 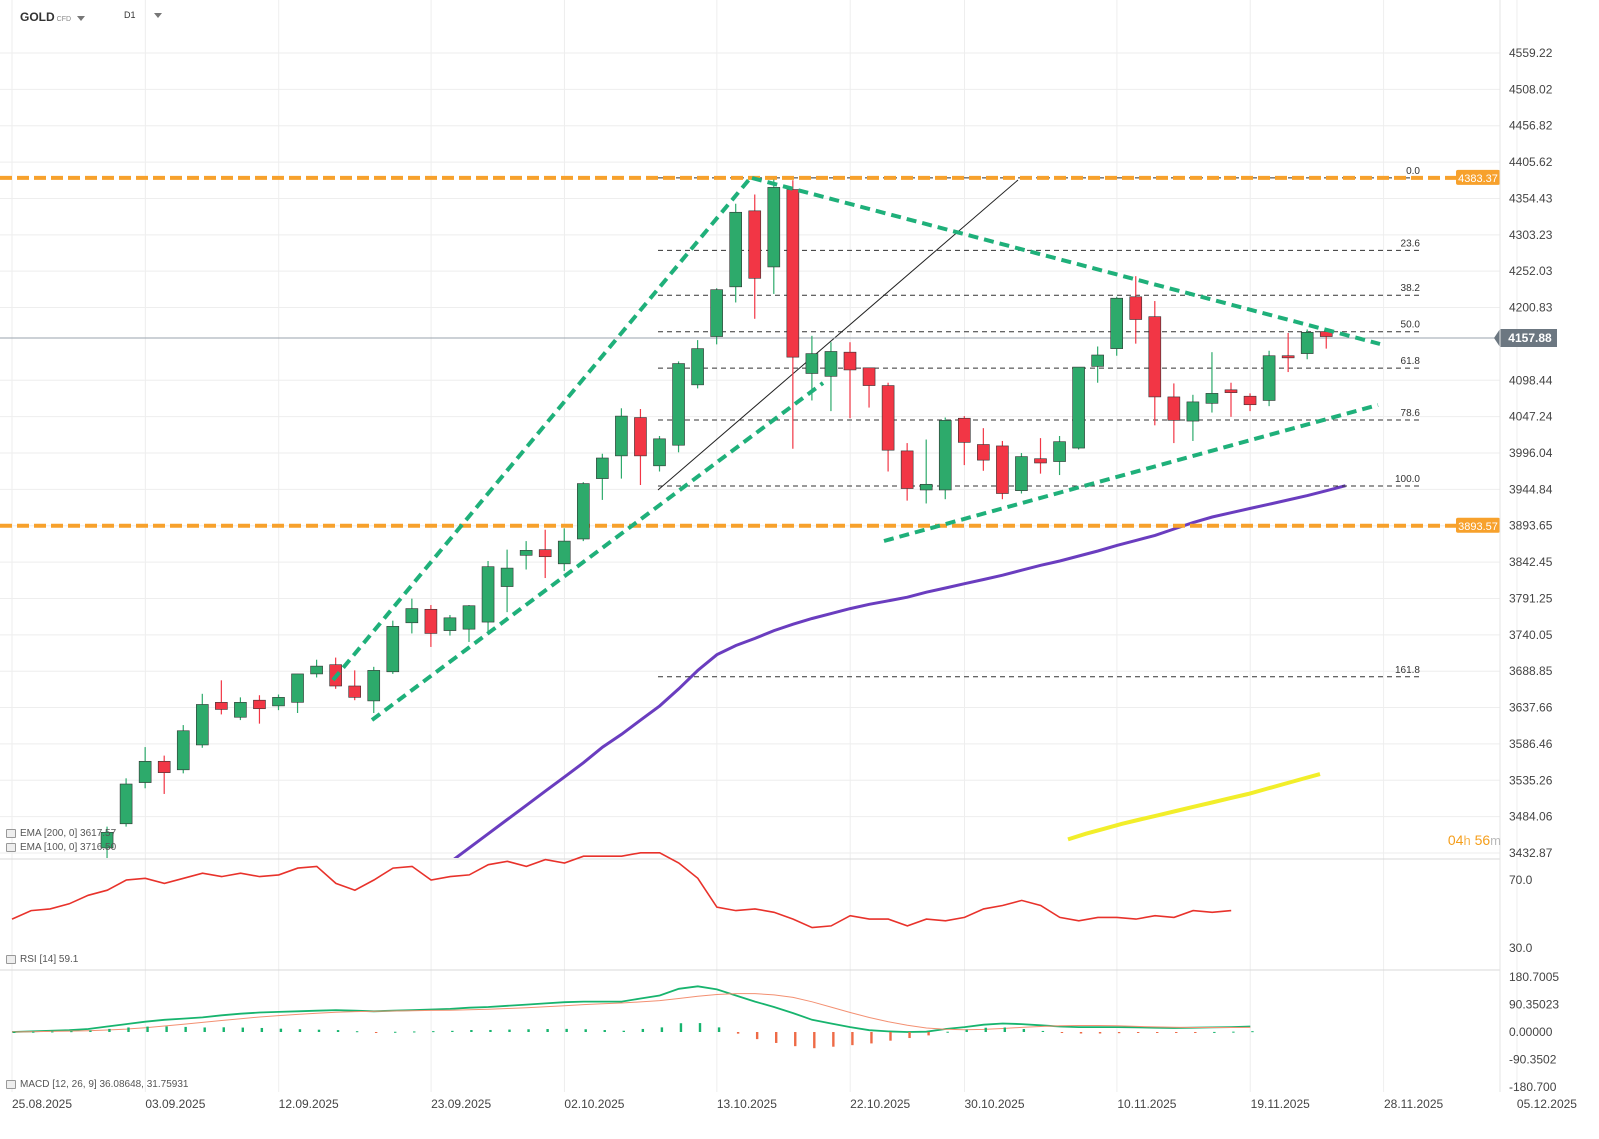 I want to click on x-tick-label: 05.12.2025, so click(x=1547, y=1104).